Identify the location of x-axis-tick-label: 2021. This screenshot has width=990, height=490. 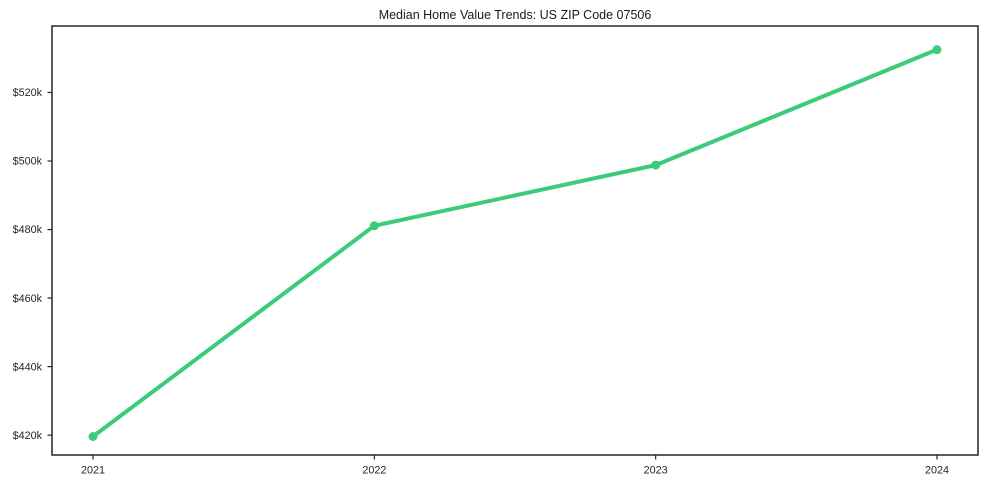
(93, 471).